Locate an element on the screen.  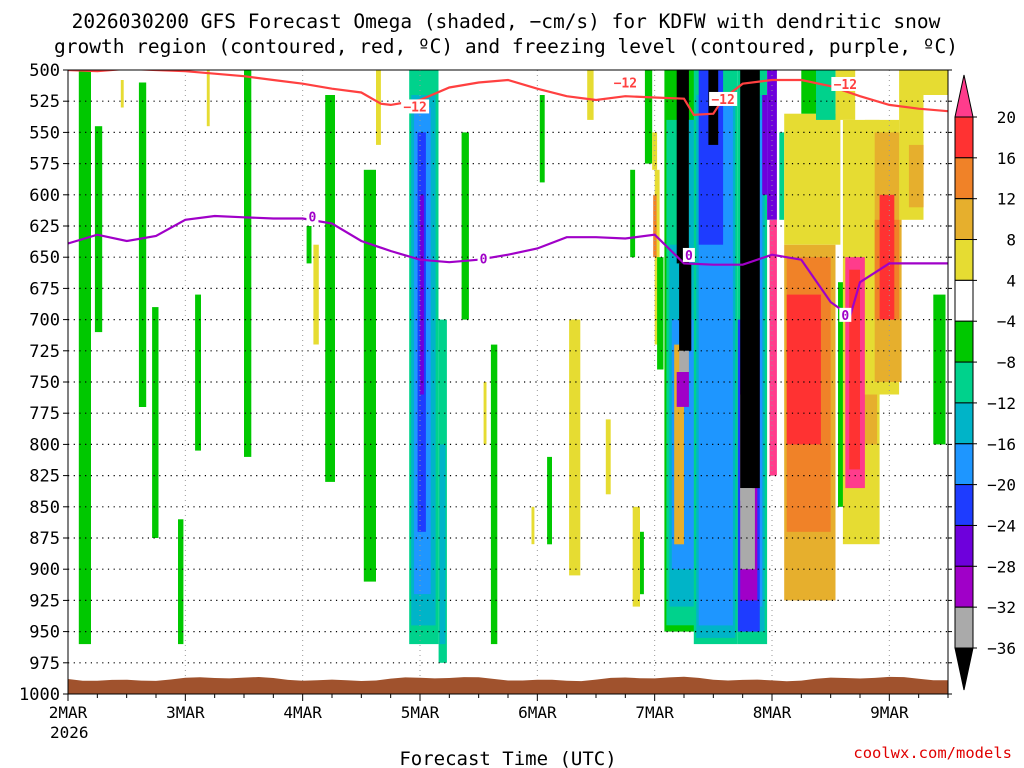
freezing-level-line is located at coordinates (508, 266).